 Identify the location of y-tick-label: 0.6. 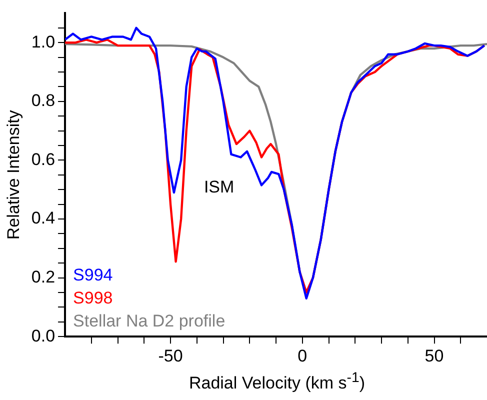
(43, 159).